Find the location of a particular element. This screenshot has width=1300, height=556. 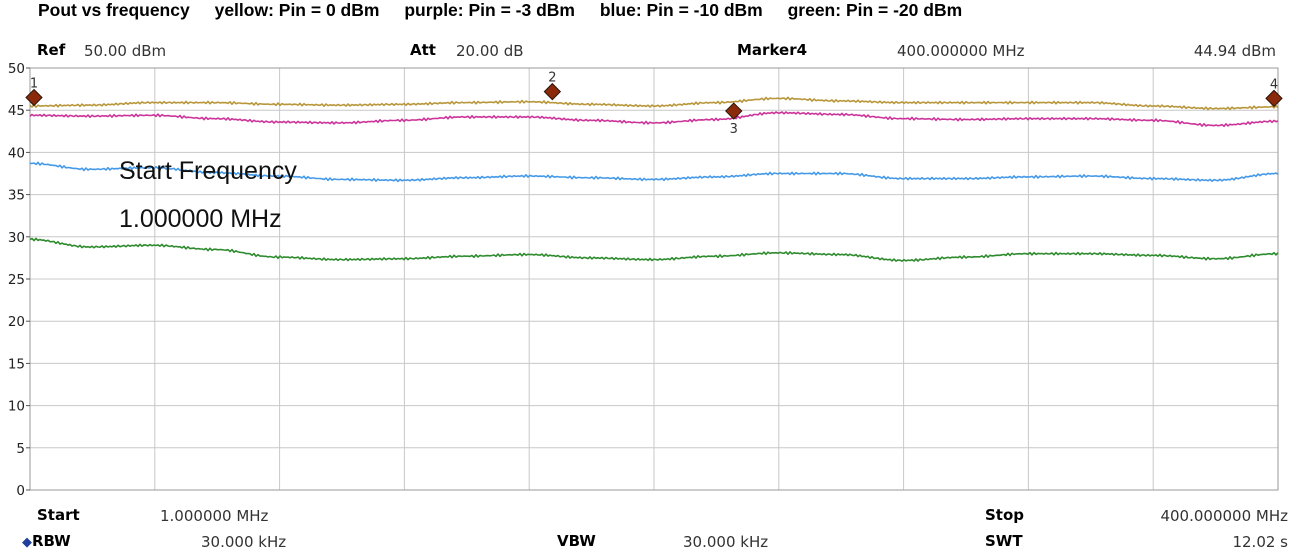

y-tick-label: 45 is located at coordinates (16, 111).